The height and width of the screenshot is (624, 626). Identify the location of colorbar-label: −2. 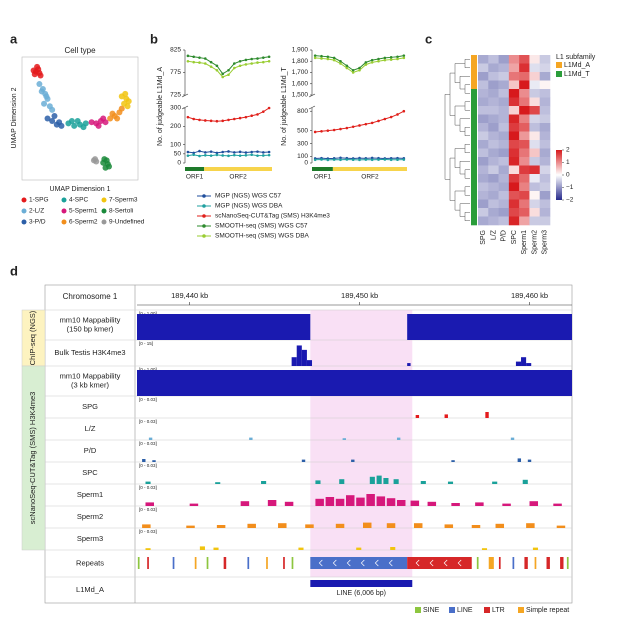
(570, 200).